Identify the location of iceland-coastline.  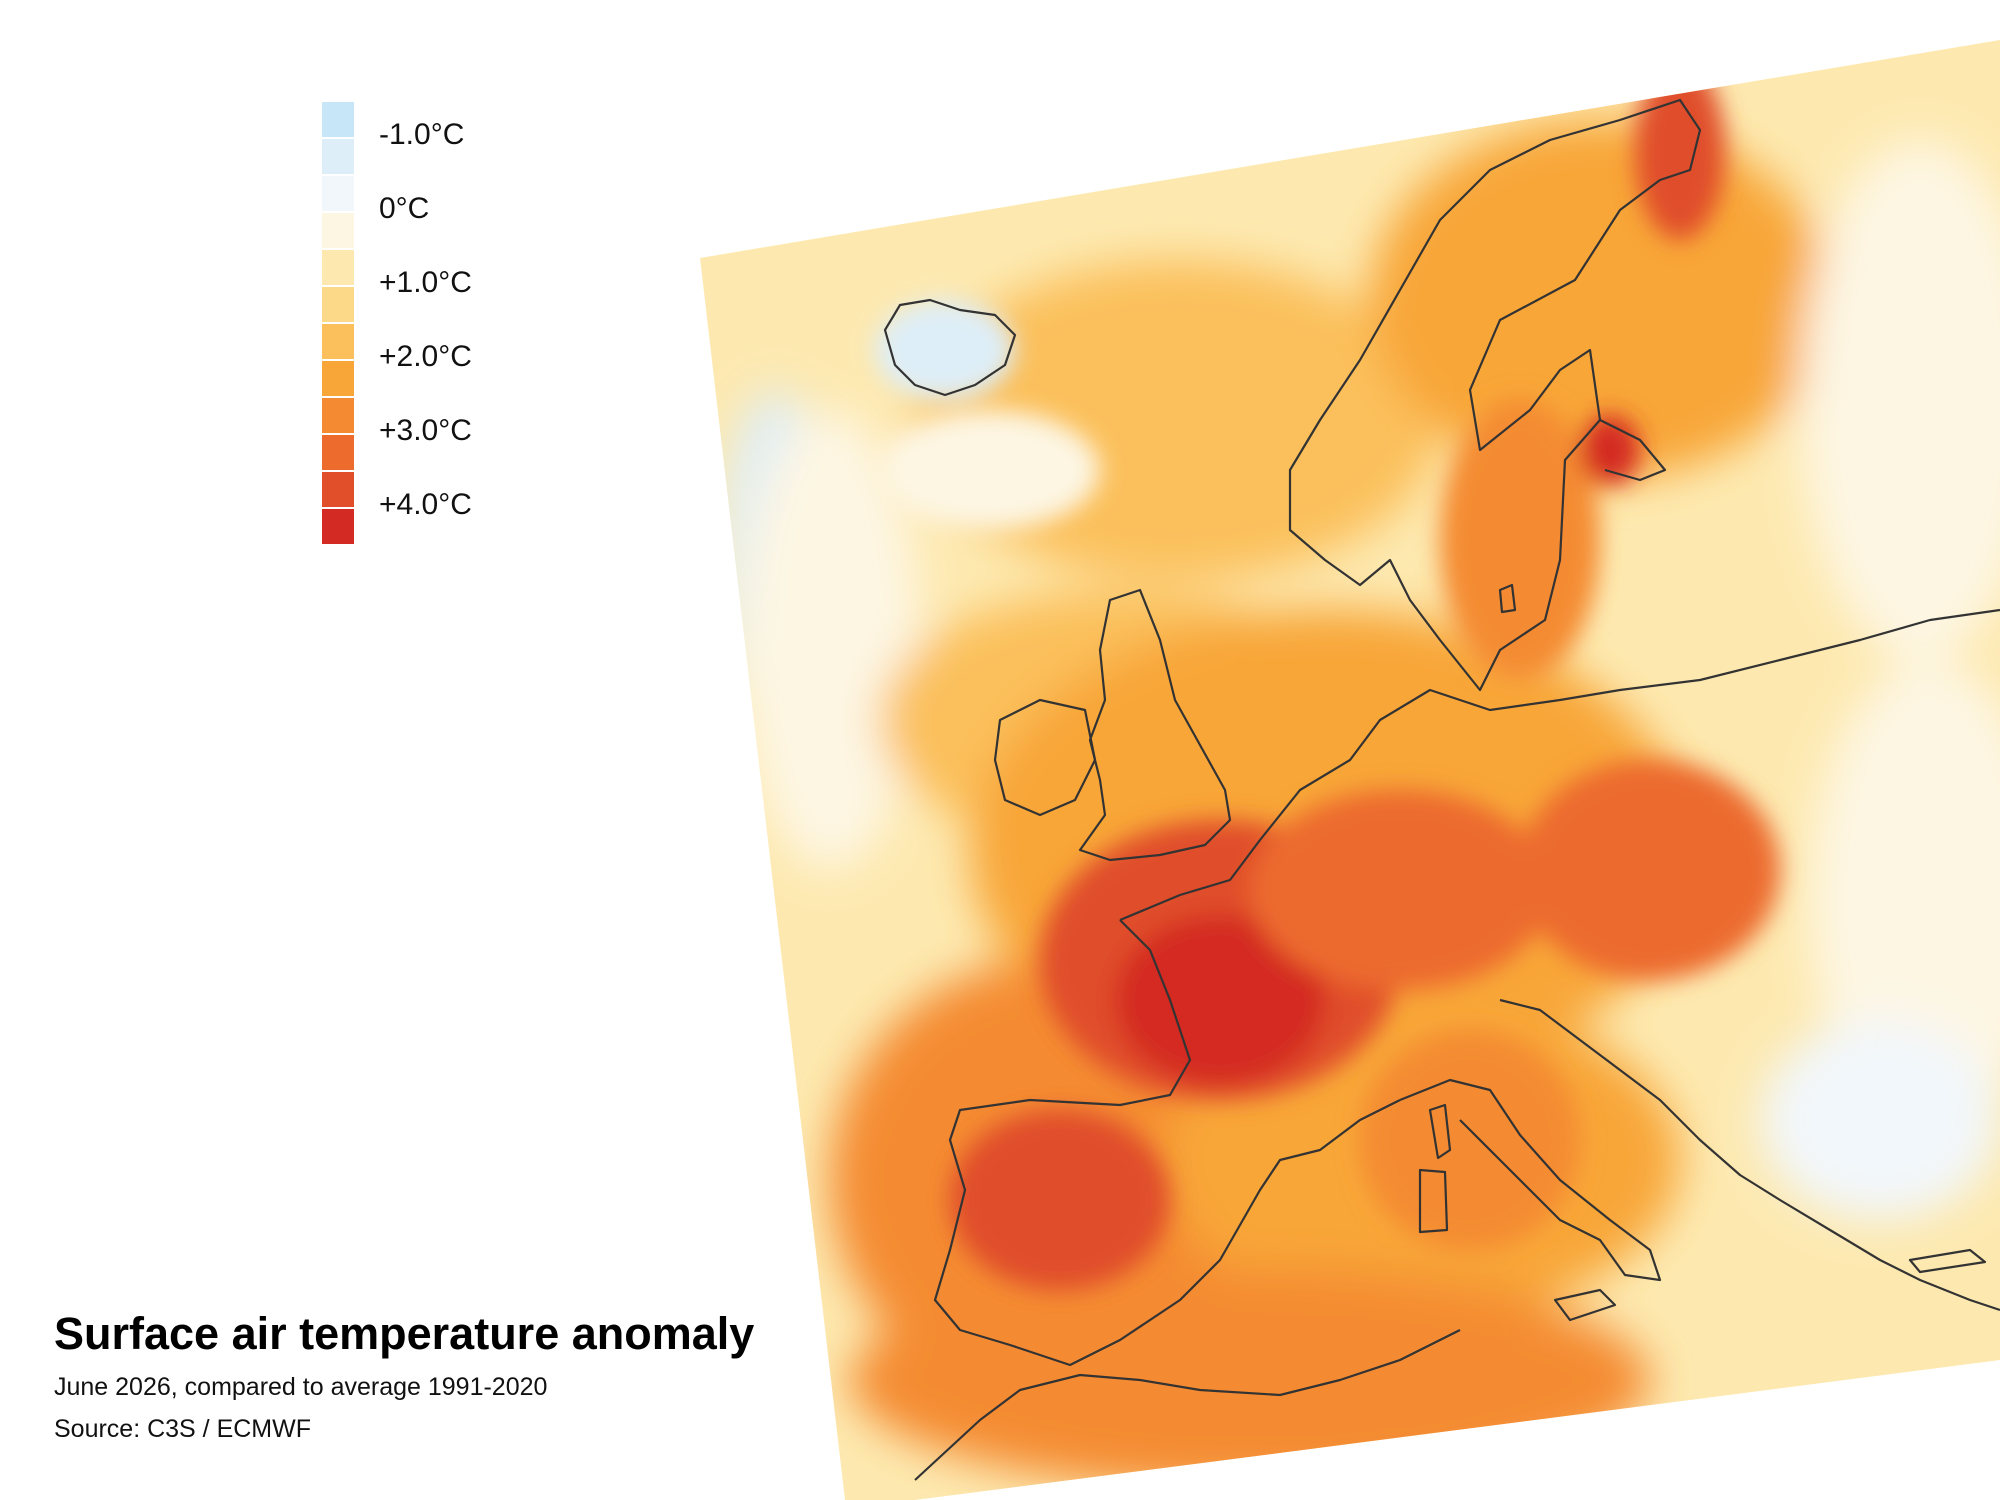
(950, 347).